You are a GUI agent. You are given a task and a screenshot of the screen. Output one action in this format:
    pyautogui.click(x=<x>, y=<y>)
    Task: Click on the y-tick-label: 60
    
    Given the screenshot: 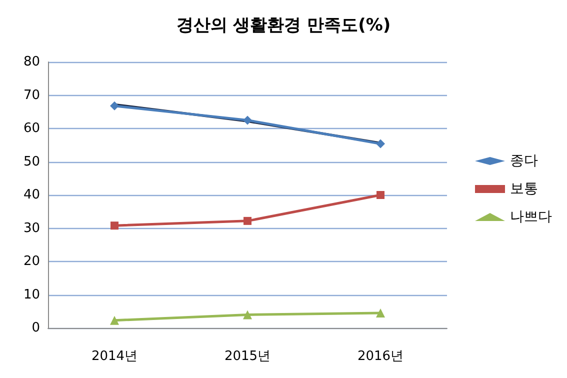 What is the action you would take?
    pyautogui.click(x=31, y=128)
    